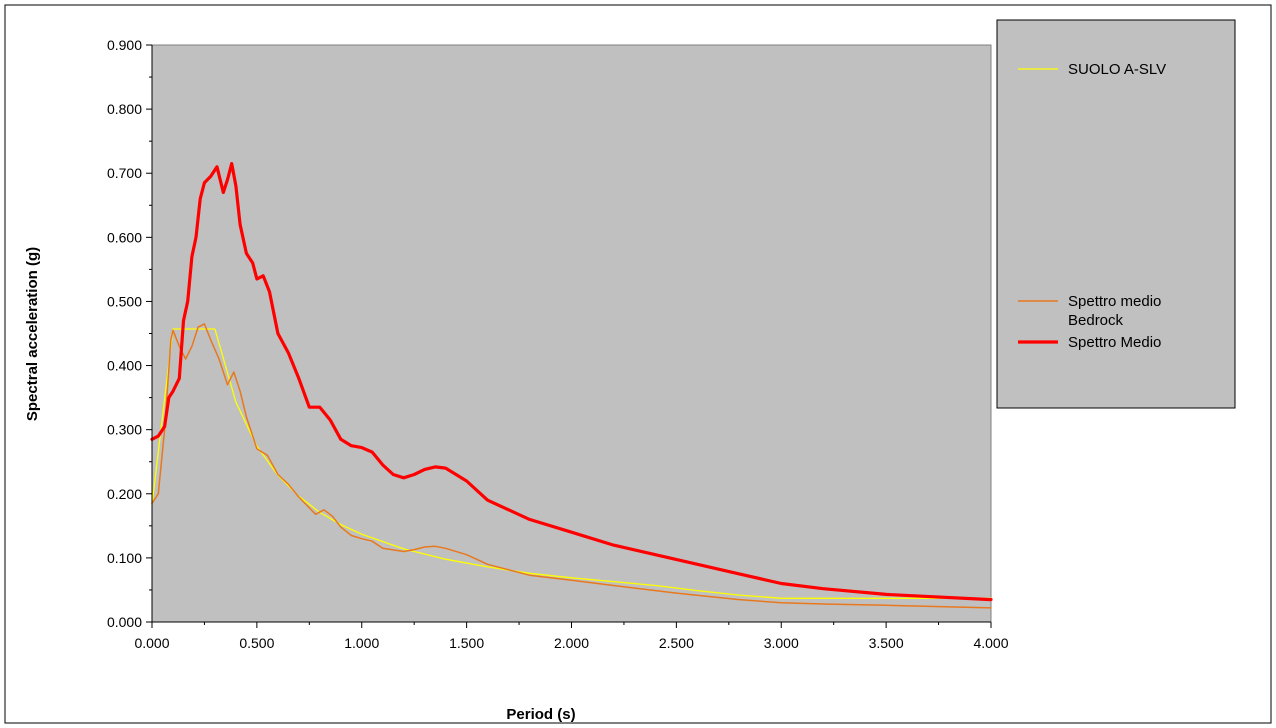  What do you see at coordinates (124, 301) in the screenshot?
I see `y-tick-label: 0.500` at bounding box center [124, 301].